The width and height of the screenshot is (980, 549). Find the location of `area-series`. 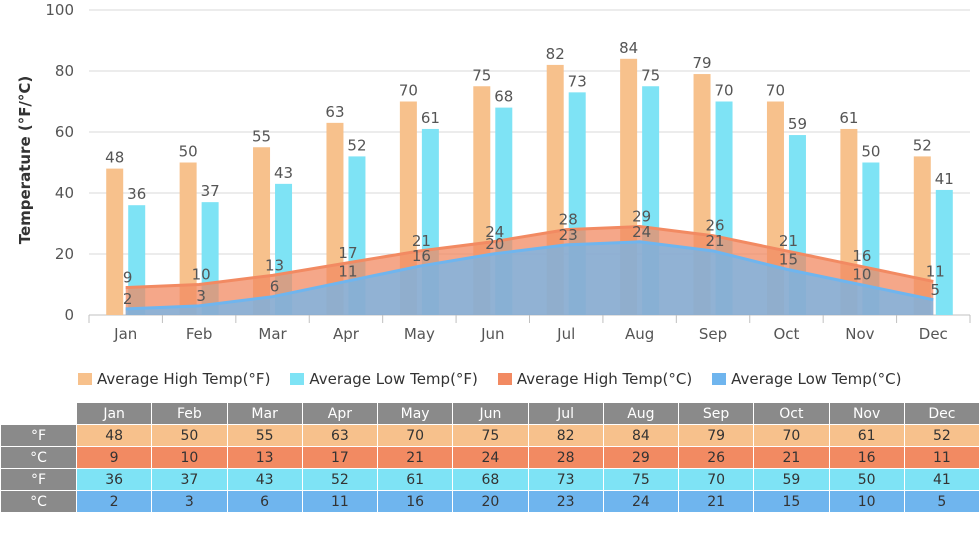

area-series is located at coordinates (529, 270).